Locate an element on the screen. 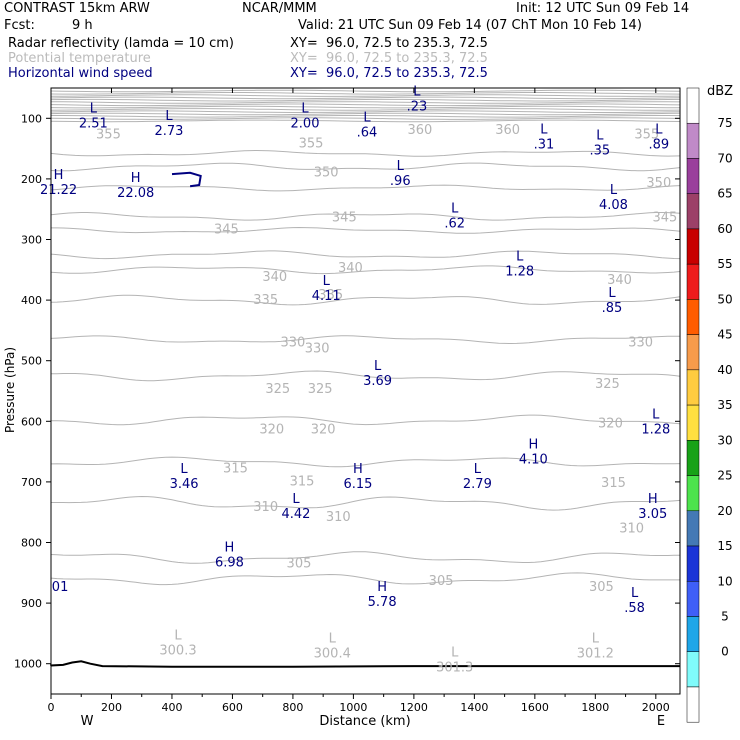 The height and width of the screenshot is (740, 740). x-tick-label: 1400 is located at coordinates (474, 707).